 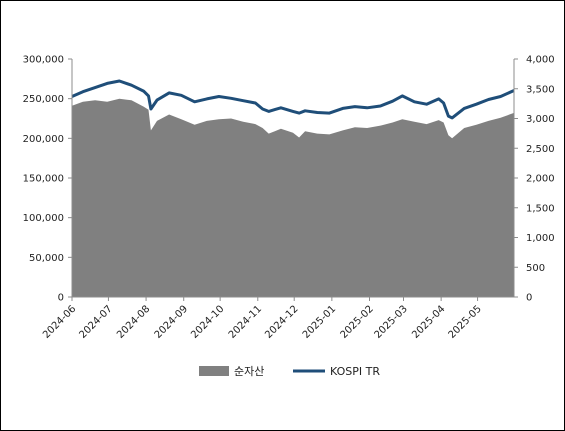 I want to click on legend-label-net-assets: 순자산, so click(x=249, y=371).